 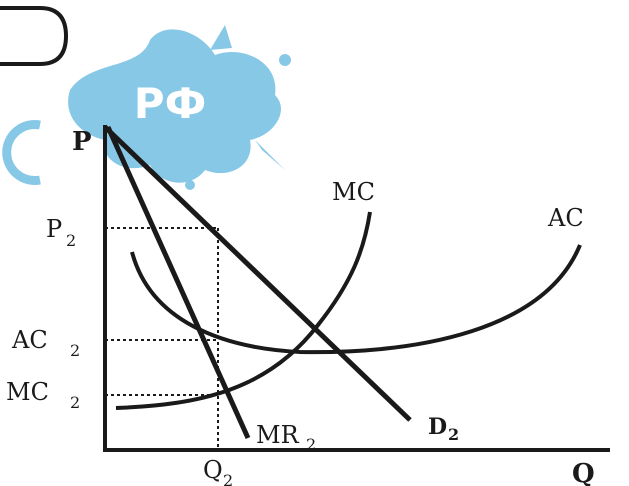 What do you see at coordinates (33, 36) in the screenshot?
I see `rounded-frame` at bounding box center [33, 36].